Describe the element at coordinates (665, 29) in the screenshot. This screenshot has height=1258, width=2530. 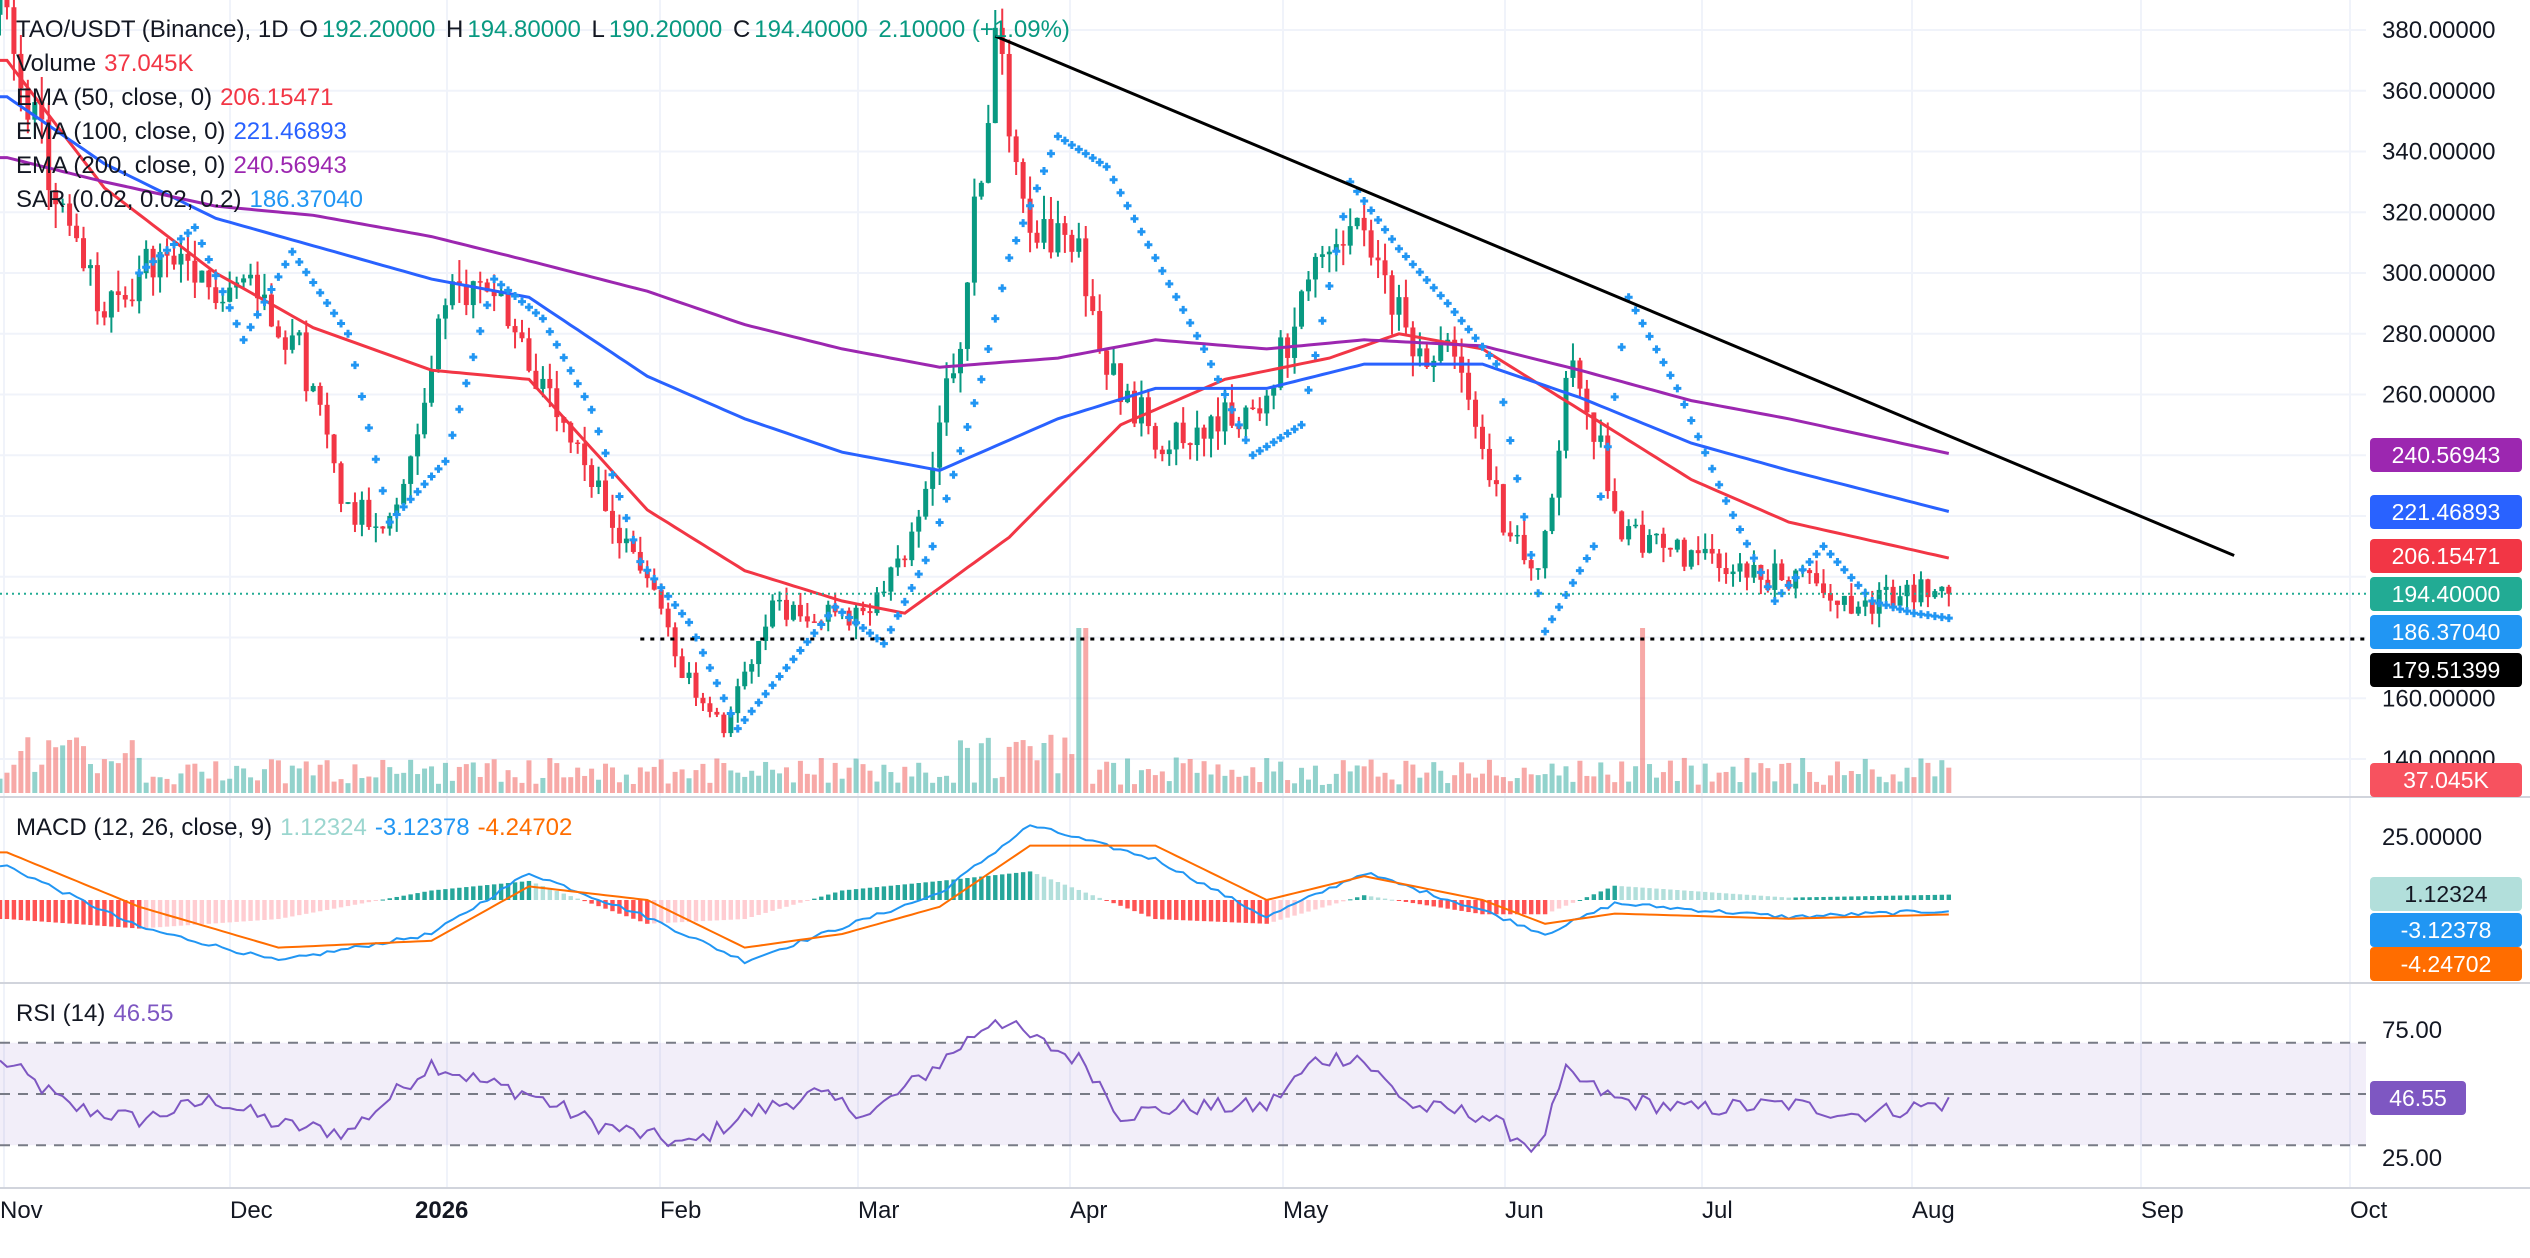
I see `low-value: 190.20000` at that location.